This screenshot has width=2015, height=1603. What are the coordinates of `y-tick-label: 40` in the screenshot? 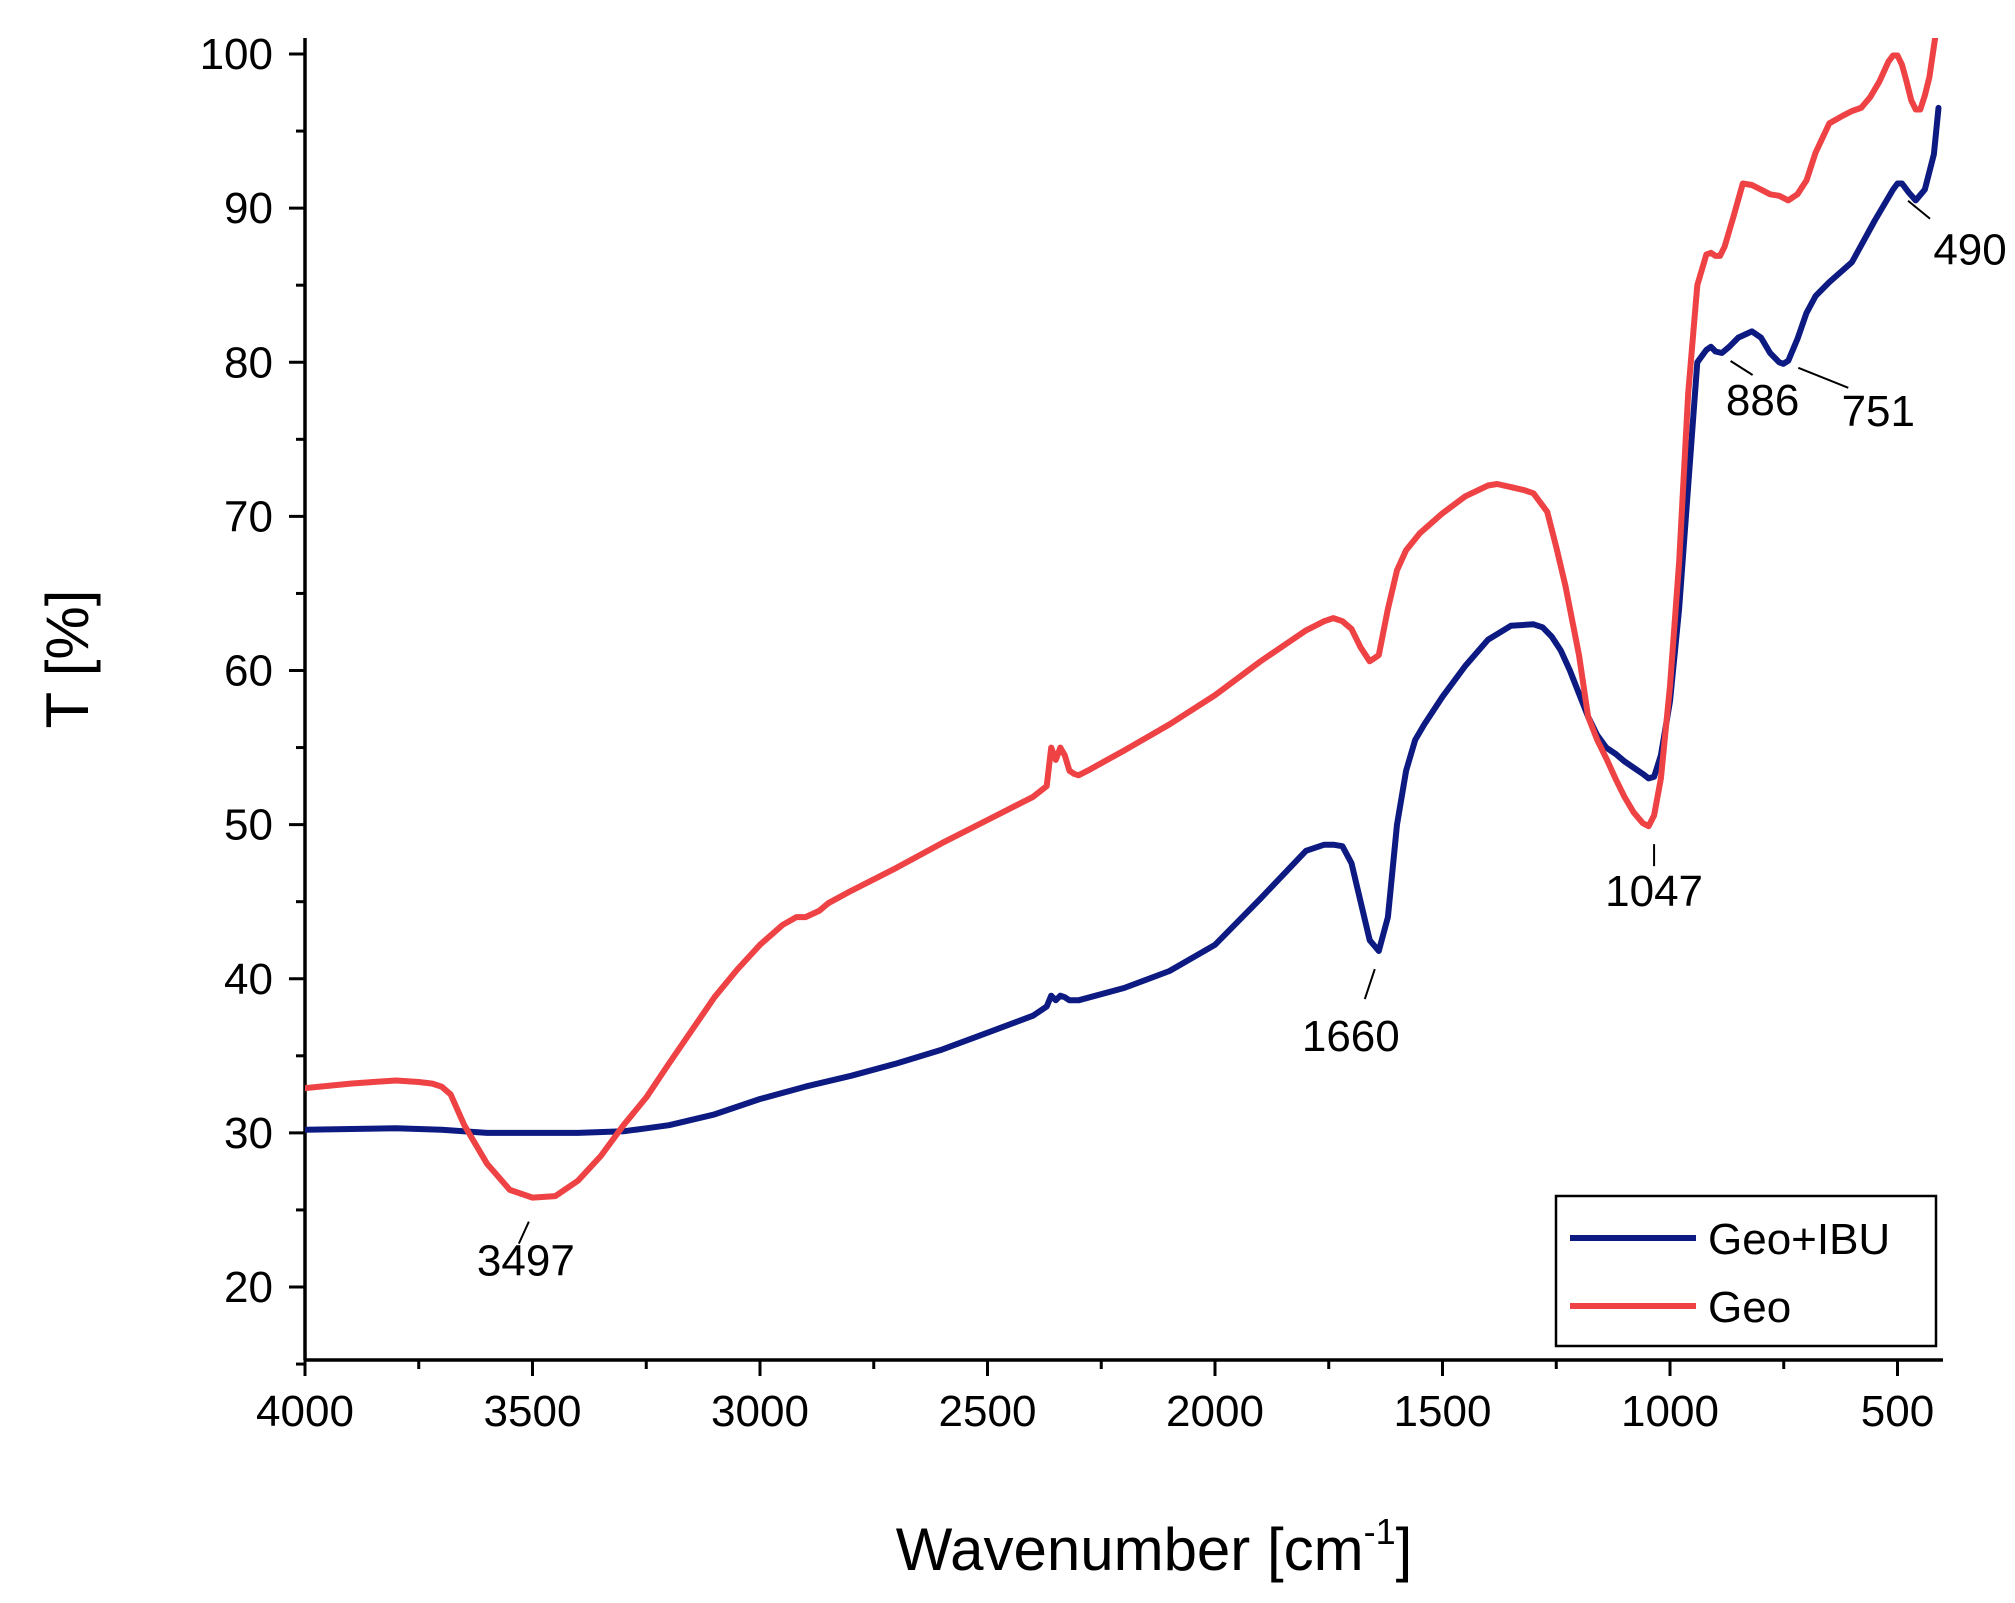 It's located at (248, 979).